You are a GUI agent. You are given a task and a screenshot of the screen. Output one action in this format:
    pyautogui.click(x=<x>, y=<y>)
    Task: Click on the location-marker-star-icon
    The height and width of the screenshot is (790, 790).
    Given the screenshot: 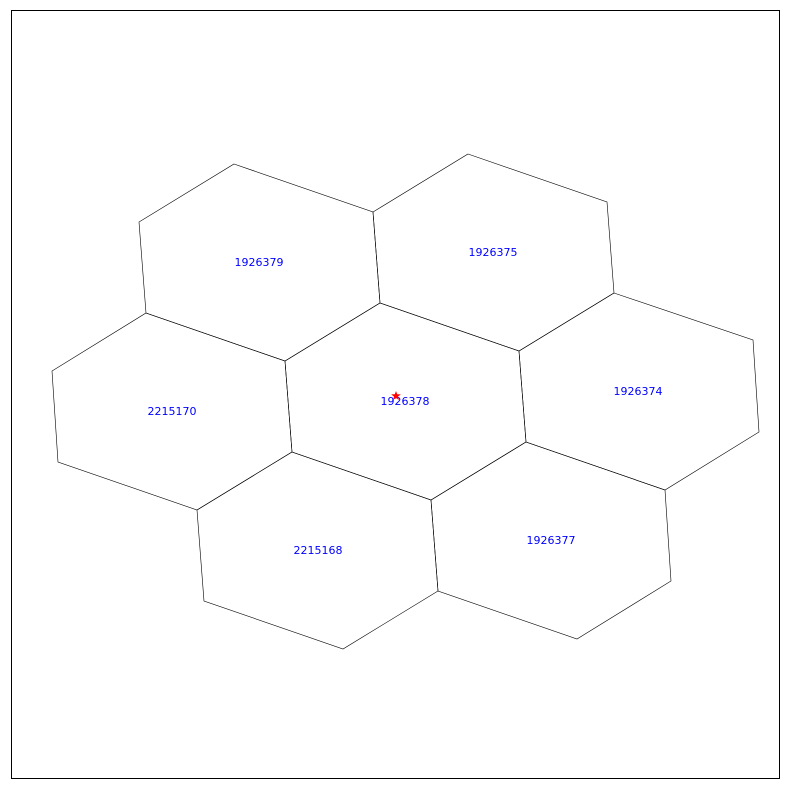 What is the action you would take?
    pyautogui.click(x=396, y=395)
    